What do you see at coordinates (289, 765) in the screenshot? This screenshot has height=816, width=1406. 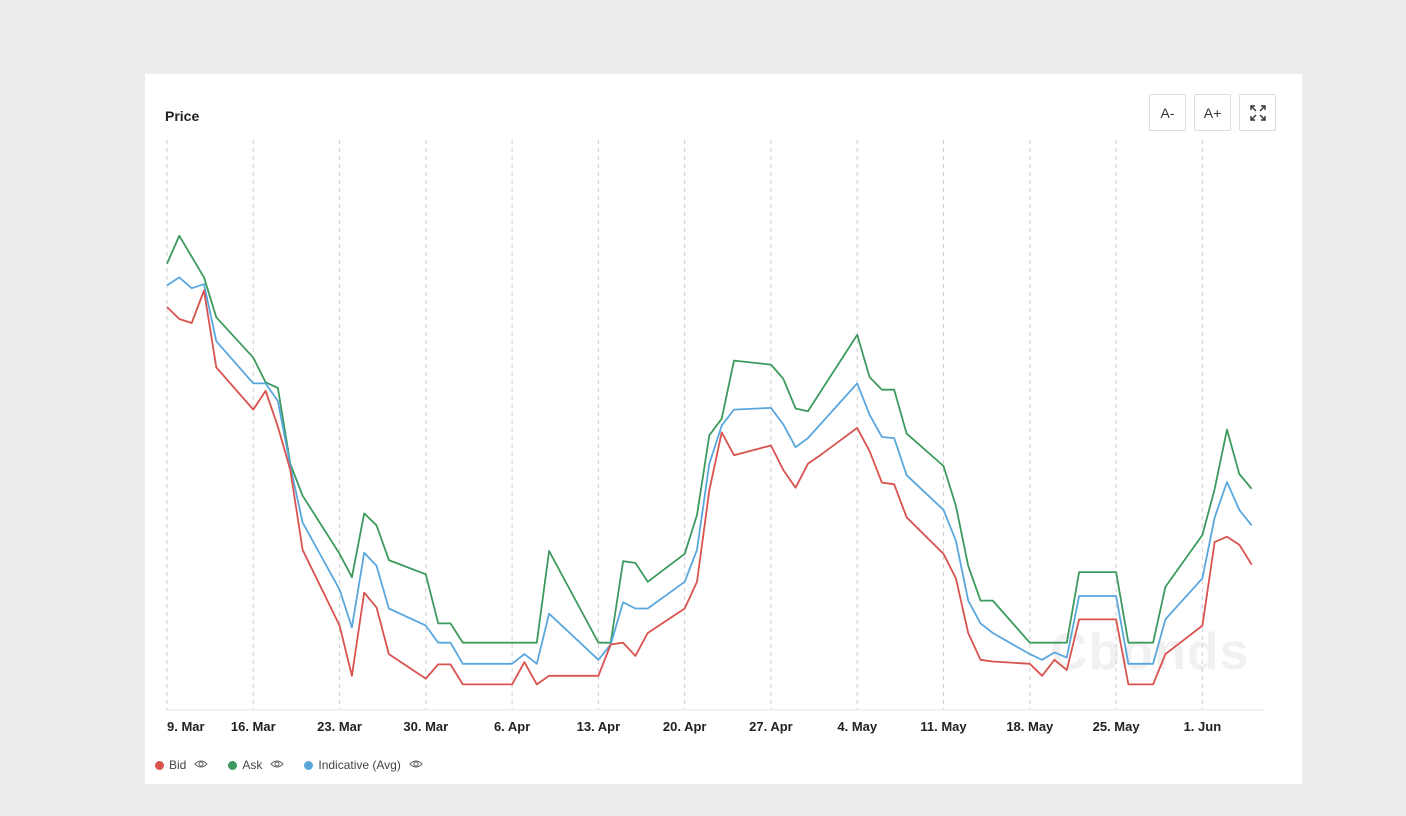 I see `chart-legend: Bid Ask Indicative (Avg)` at bounding box center [289, 765].